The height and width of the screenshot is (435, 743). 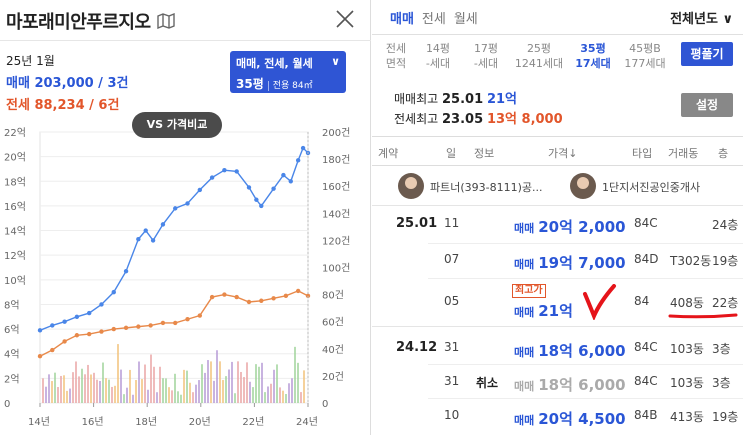 I want to click on price: 매매 19억 7,000, so click(x=570, y=262).